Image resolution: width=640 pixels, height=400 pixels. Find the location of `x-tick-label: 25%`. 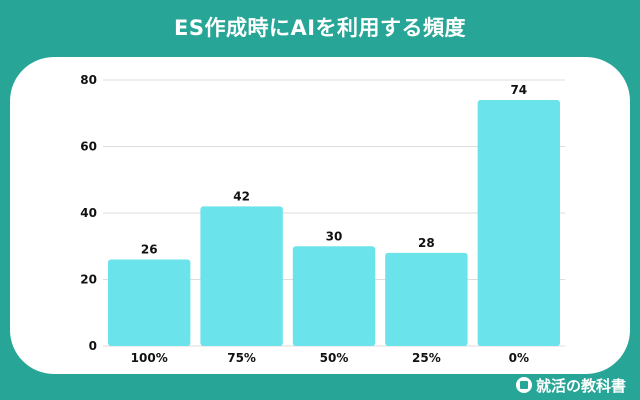

x-tick-label: 25% is located at coordinates (426, 358).